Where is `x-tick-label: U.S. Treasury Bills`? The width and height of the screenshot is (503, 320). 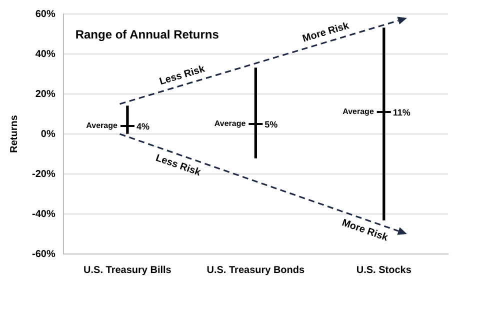 x-tick-label: U.S. Treasury Bills is located at coordinates (128, 270).